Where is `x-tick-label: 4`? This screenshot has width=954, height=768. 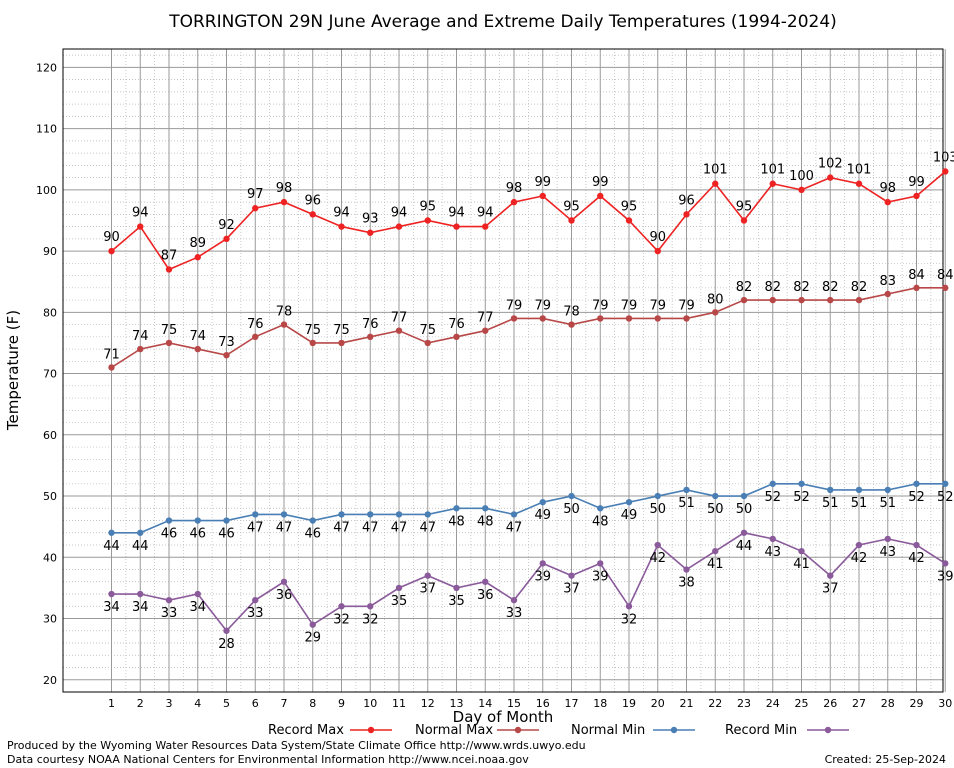 x-tick-label: 4 is located at coordinates (197, 703).